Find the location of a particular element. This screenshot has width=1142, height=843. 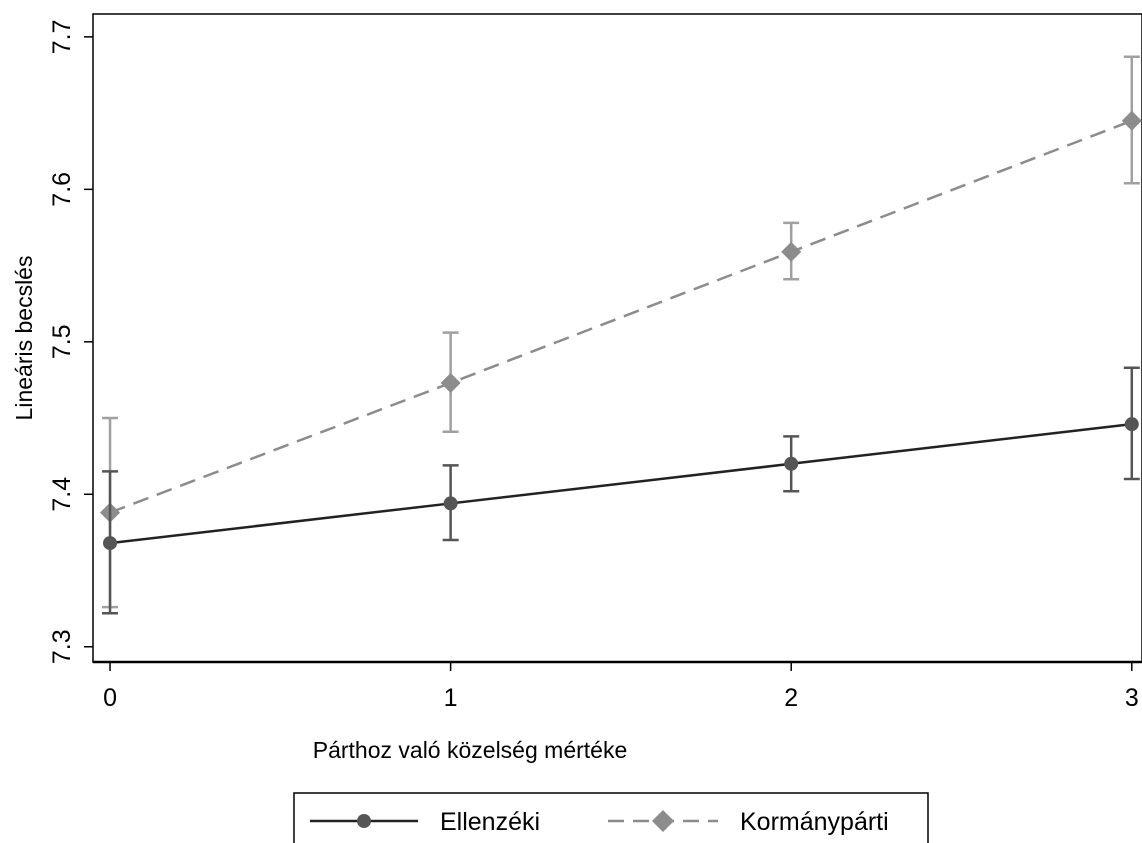

legend-label-kormanyparti: Kormánypárti is located at coordinates (814, 822).